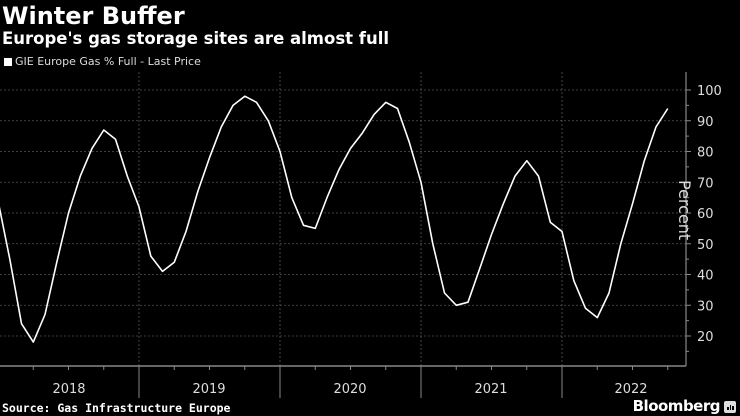  I want to click on y-tick-label: 80, so click(705, 153).